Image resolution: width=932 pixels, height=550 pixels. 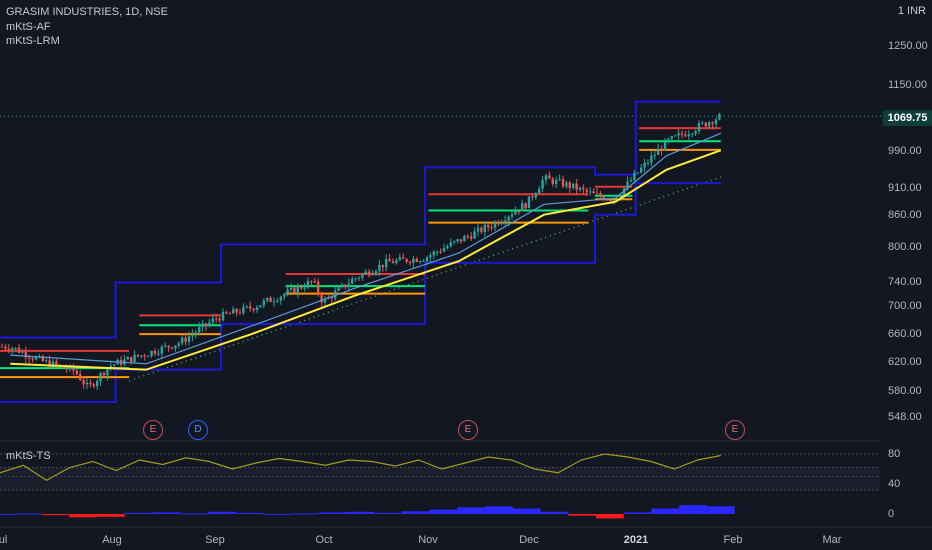 What do you see at coordinates (905, 306) in the screenshot?
I see `price-tick: 700.00` at bounding box center [905, 306].